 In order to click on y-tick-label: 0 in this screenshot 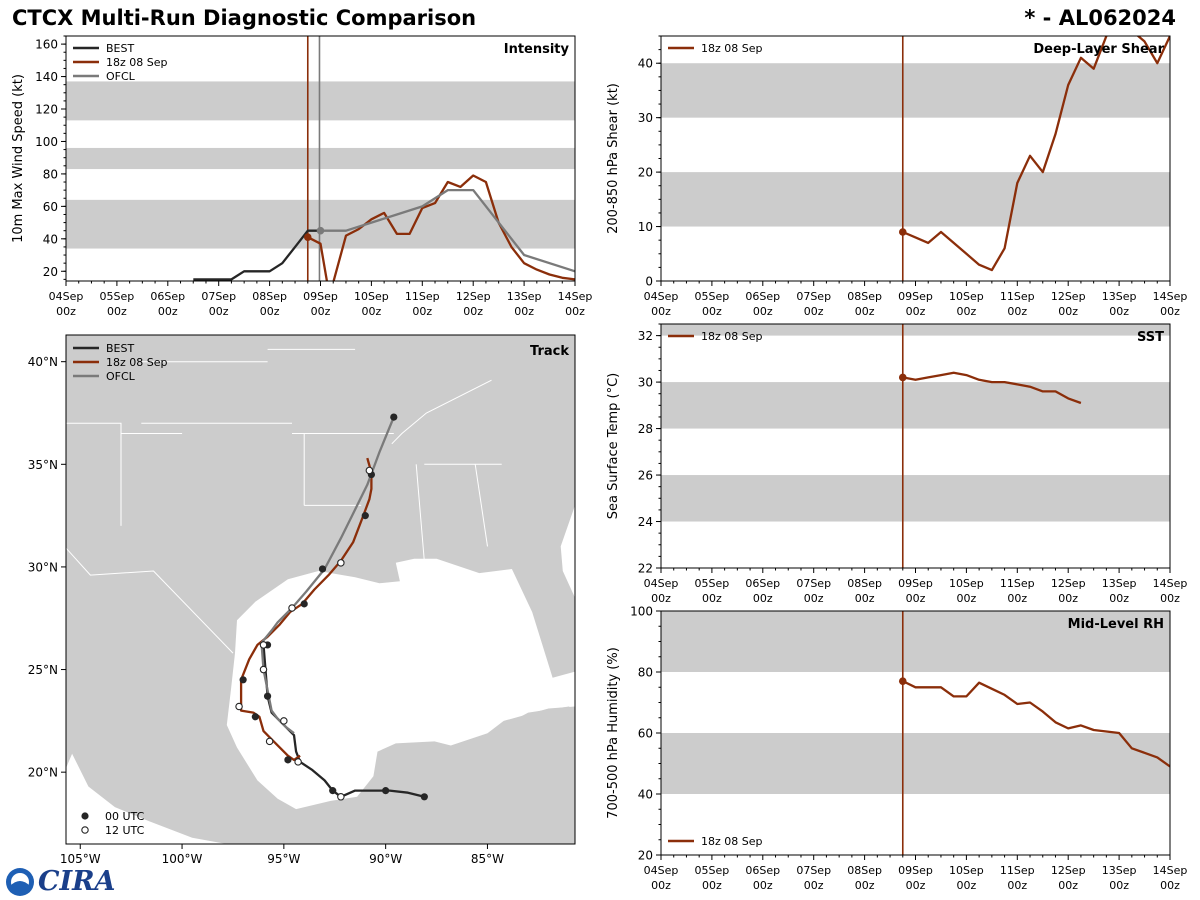, I will do `click(649, 282)`.